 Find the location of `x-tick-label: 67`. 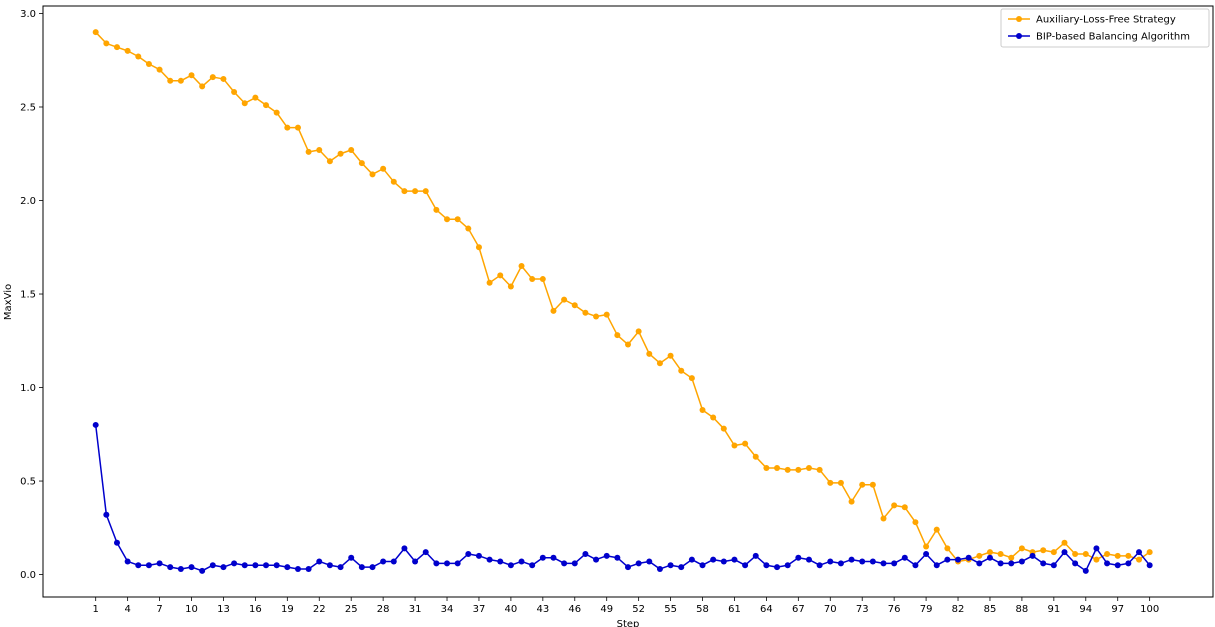

x-tick-label: 67 is located at coordinates (798, 609).